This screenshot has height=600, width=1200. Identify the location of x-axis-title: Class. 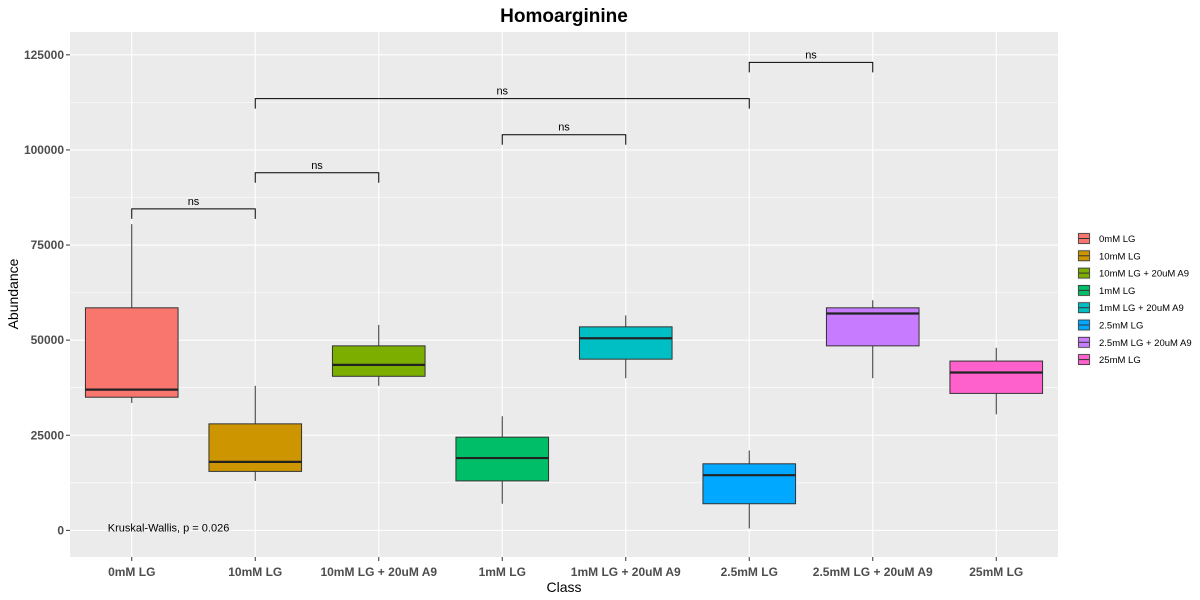
(563, 587).